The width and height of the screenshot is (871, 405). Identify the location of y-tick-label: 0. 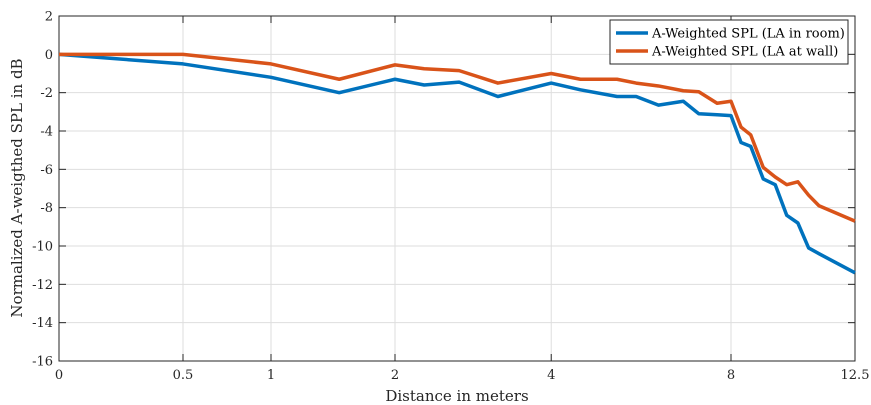
(49, 55).